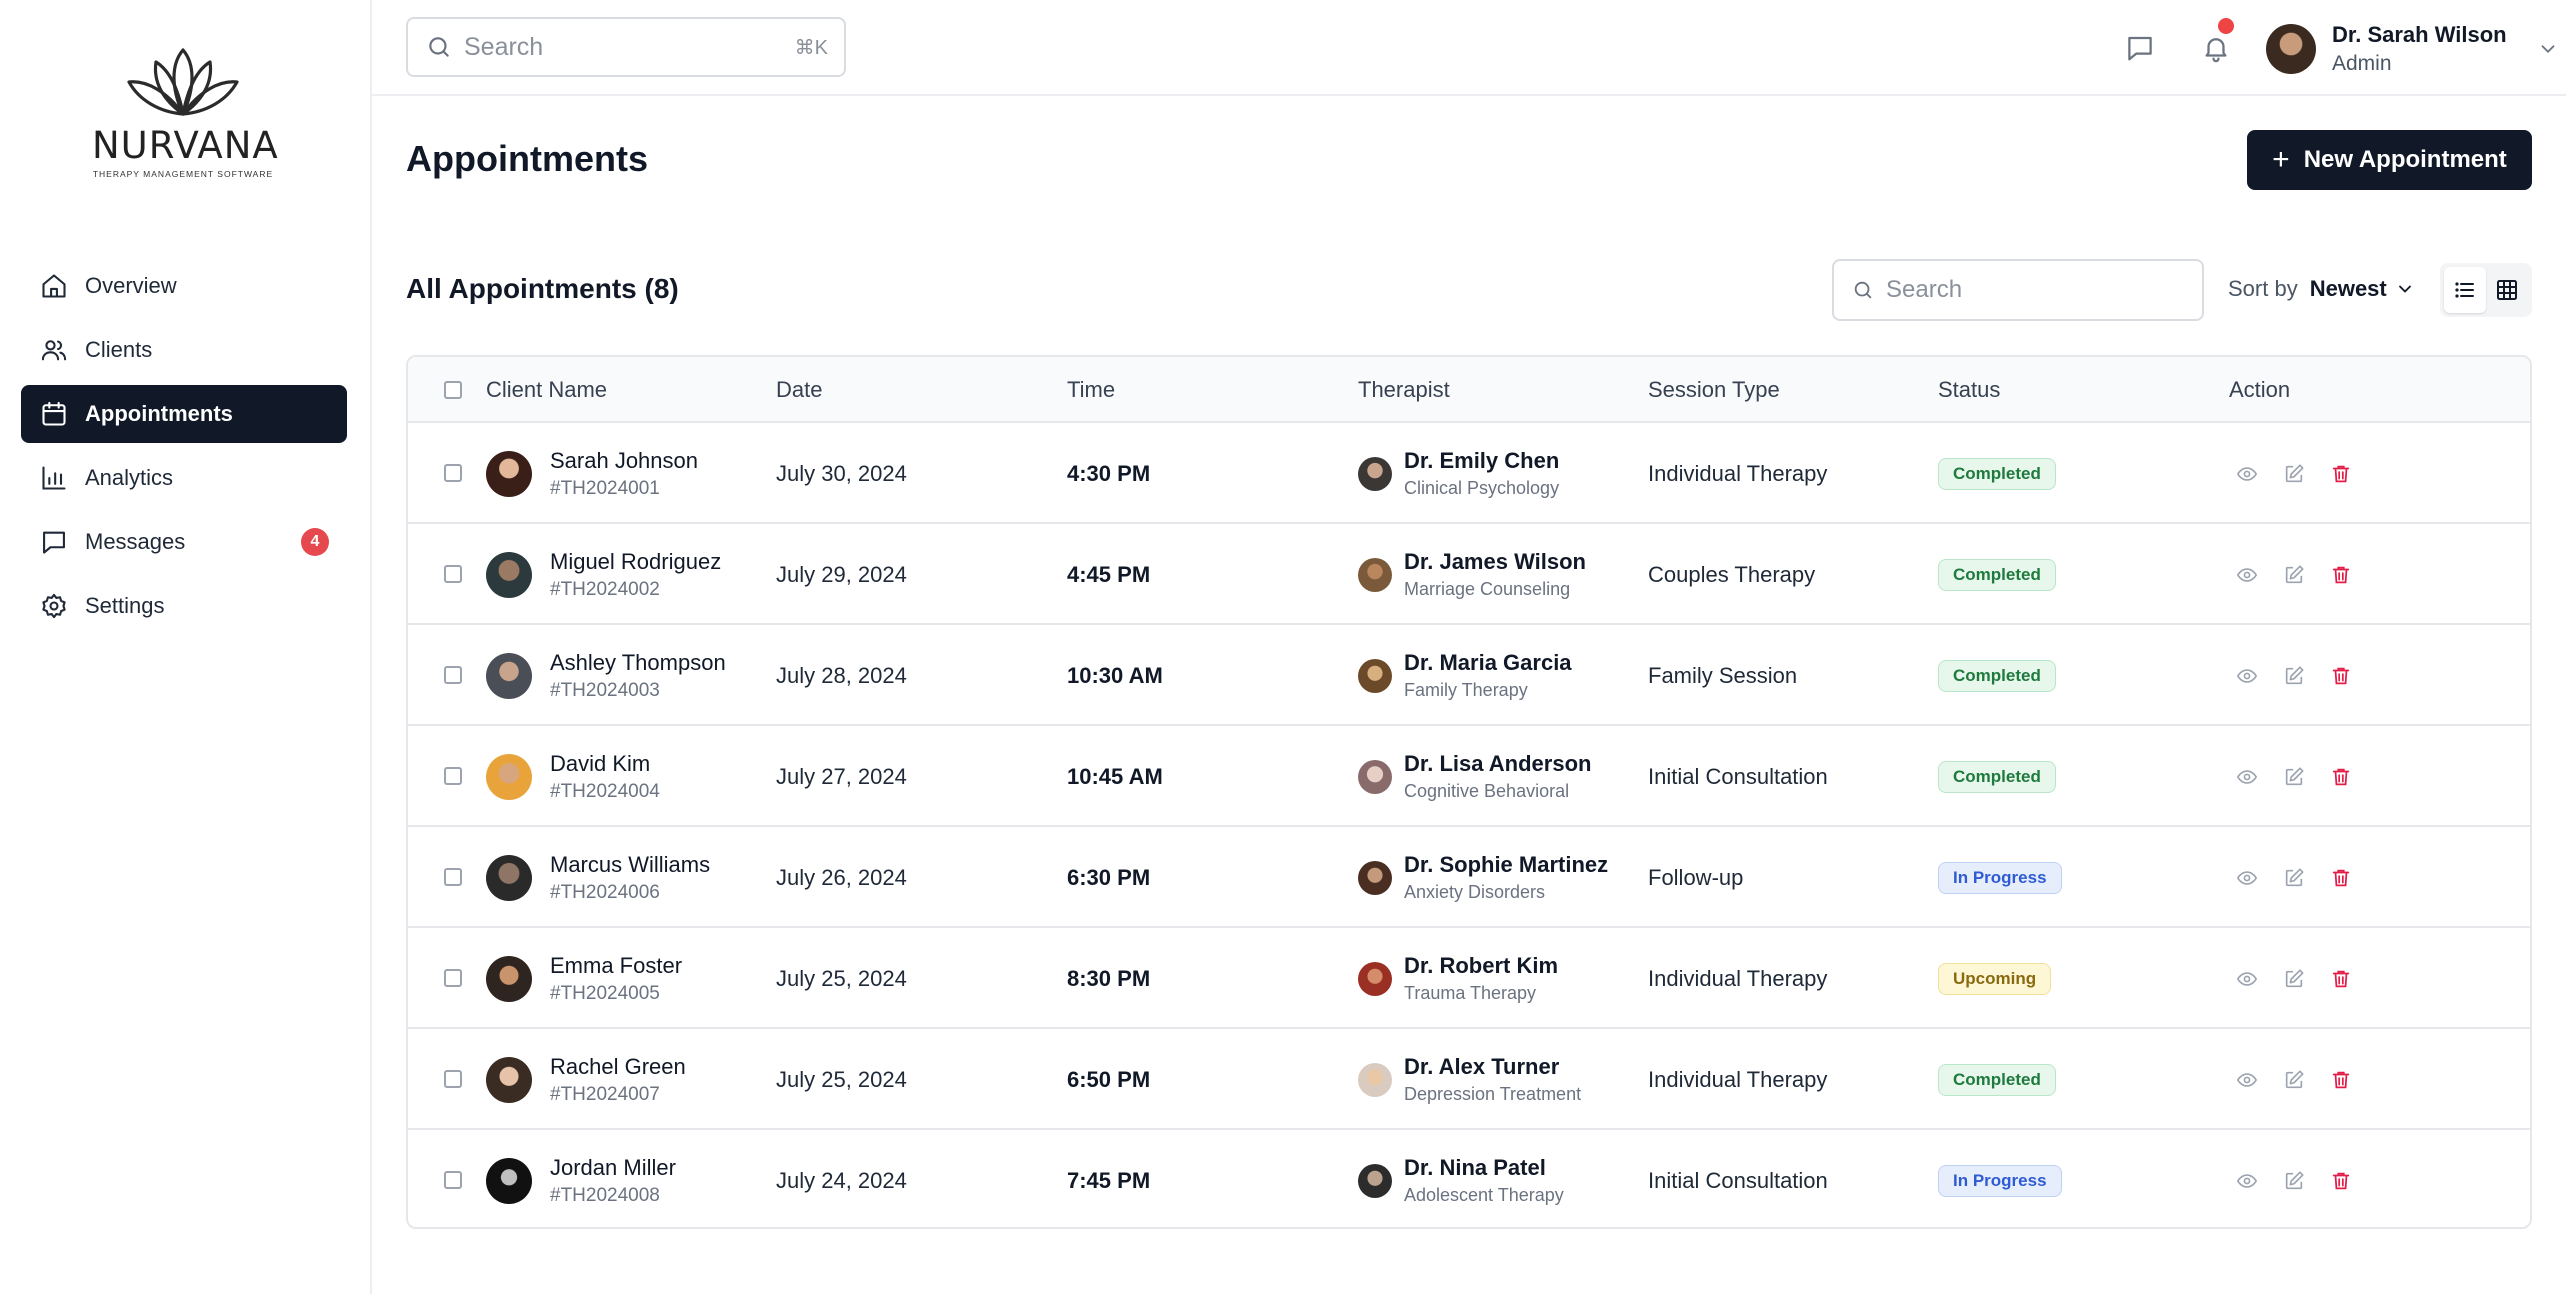  What do you see at coordinates (1714, 389) in the screenshot?
I see `column-header: Session Type` at bounding box center [1714, 389].